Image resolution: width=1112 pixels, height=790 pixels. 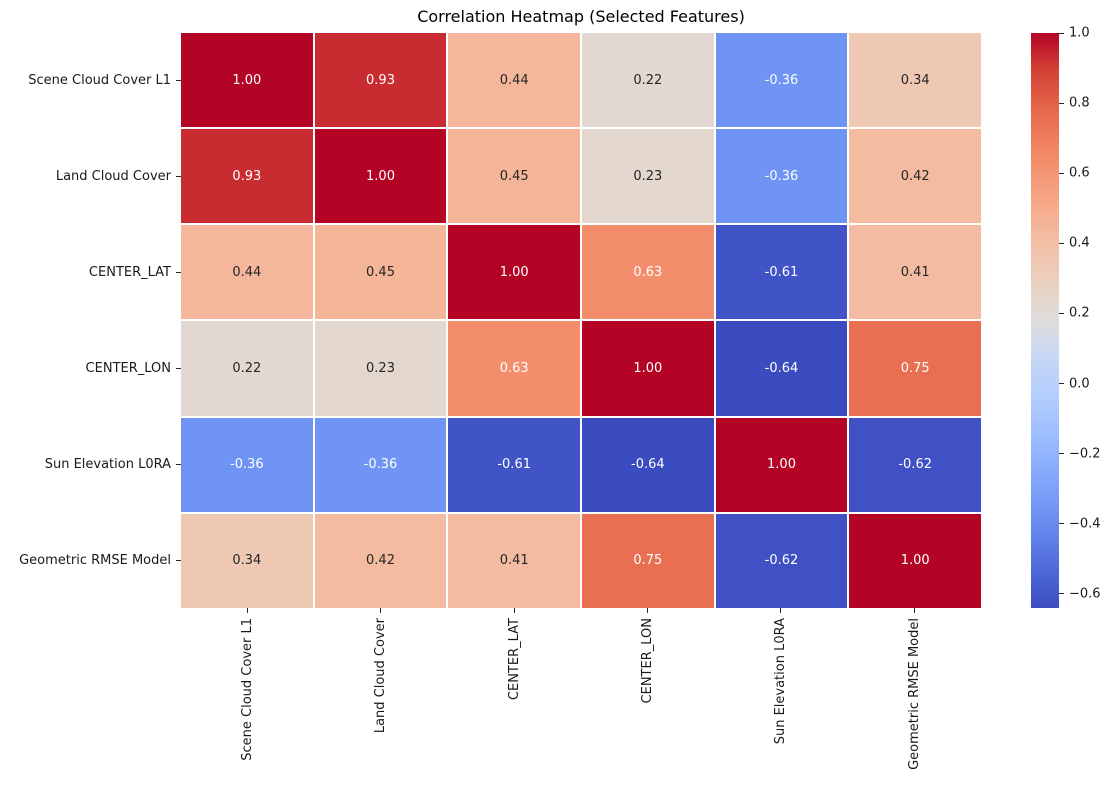 What do you see at coordinates (1085, 524) in the screenshot?
I see `colorbar-tick-label: −0.4` at bounding box center [1085, 524].